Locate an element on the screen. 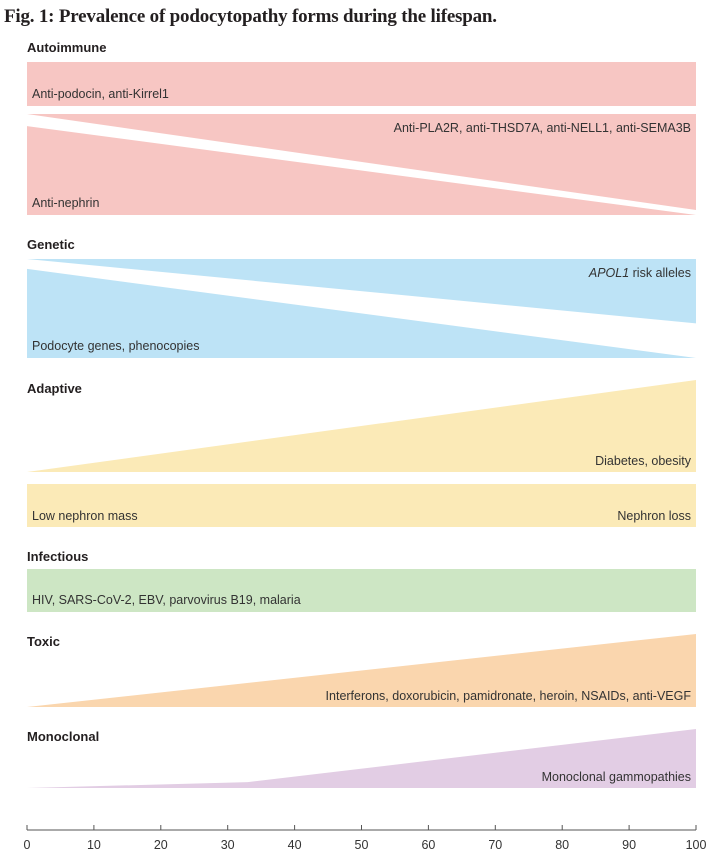  x-tick-label-100: 100 is located at coordinates (696, 845).